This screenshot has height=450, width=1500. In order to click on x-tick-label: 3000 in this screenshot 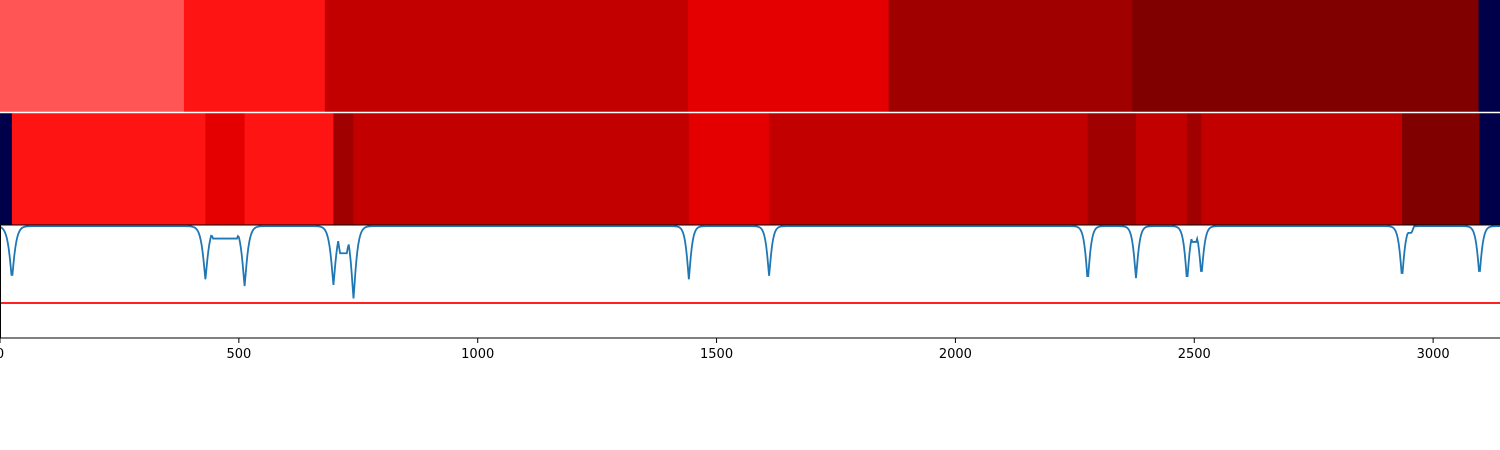, I will do `click(1433, 354)`.